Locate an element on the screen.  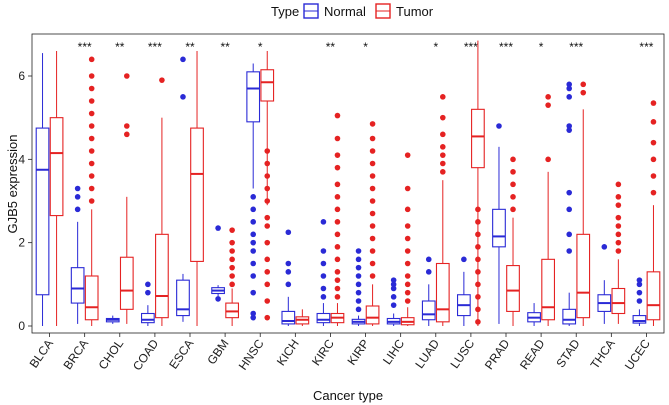
box-tumor-luad is located at coordinates (442, 210).